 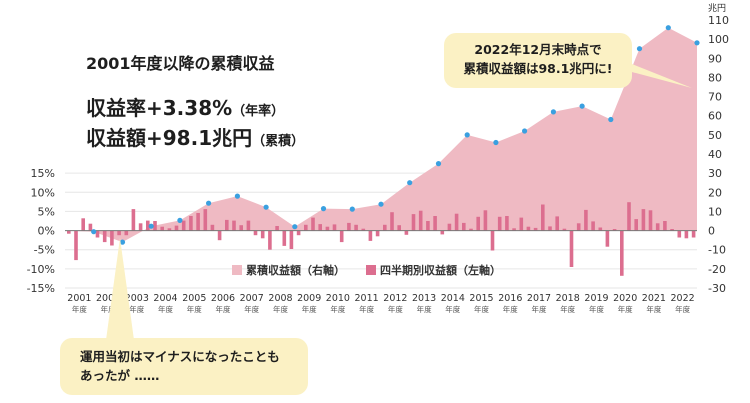 What do you see at coordinates (185, 106) in the screenshot?
I see `headline-rate: 収益率+3.38%（年率）` at bounding box center [185, 106].